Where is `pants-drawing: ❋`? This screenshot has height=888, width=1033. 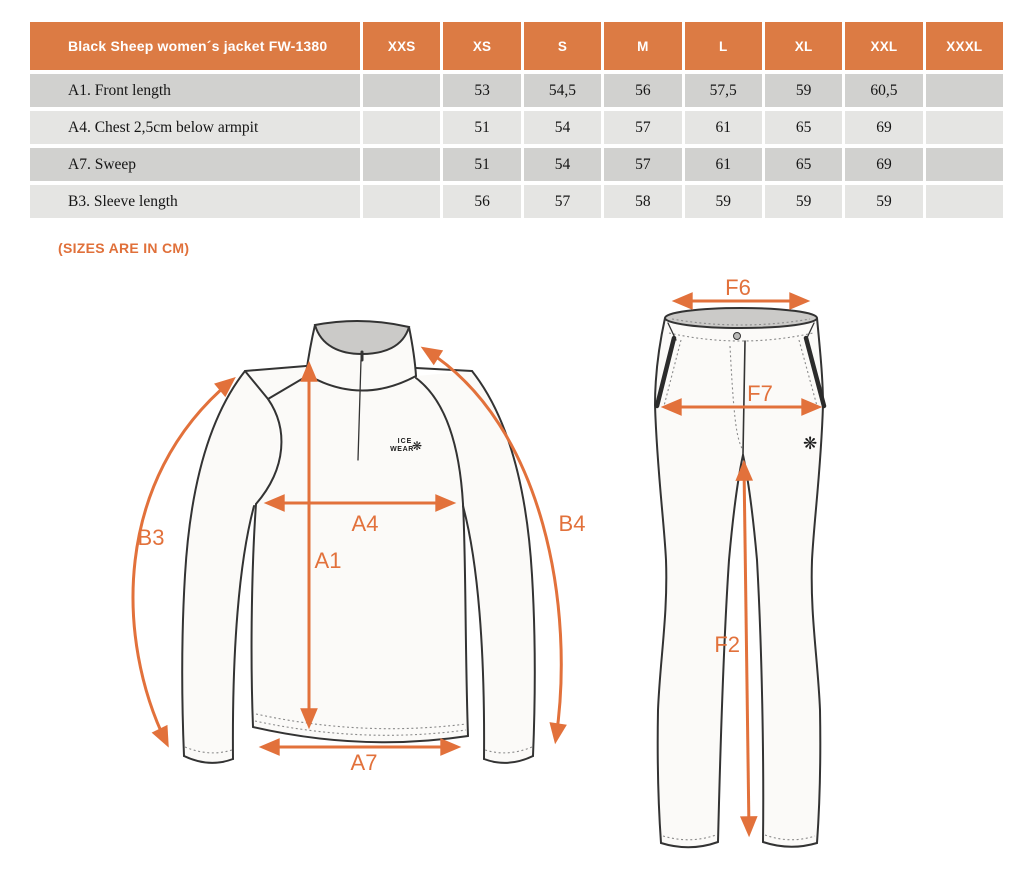
pants-drawing: ❋ is located at coordinates (740, 578).